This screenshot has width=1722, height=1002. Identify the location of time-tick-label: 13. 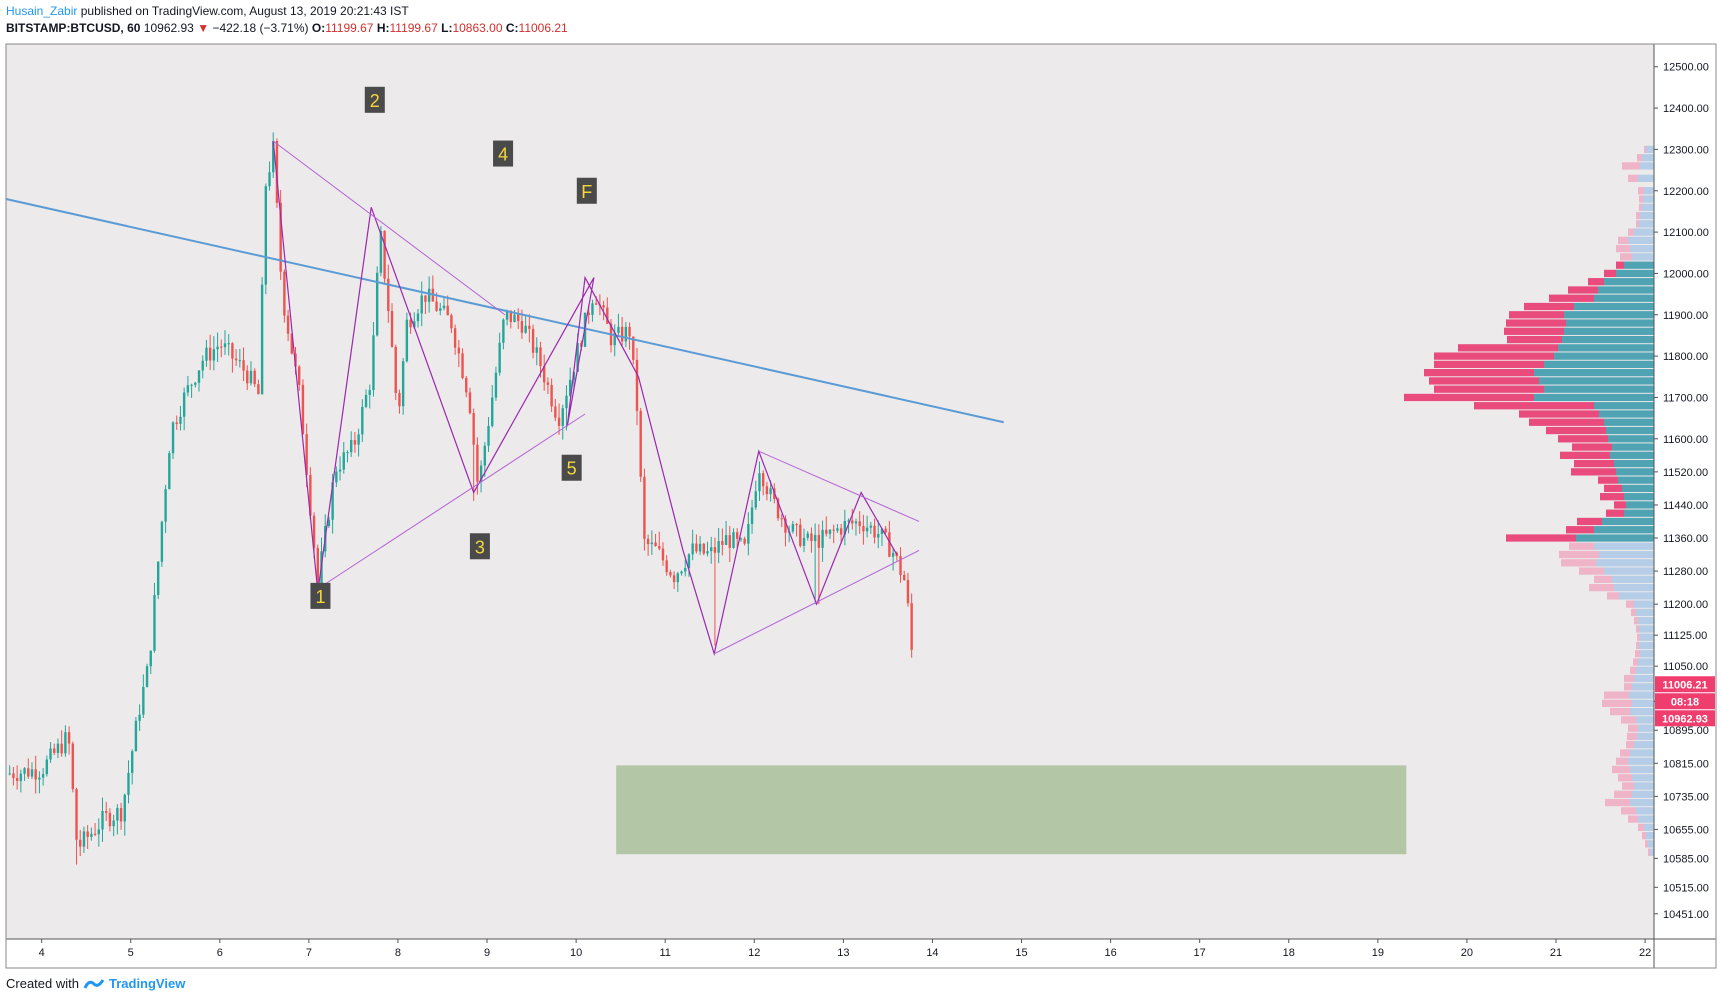
(843, 953).